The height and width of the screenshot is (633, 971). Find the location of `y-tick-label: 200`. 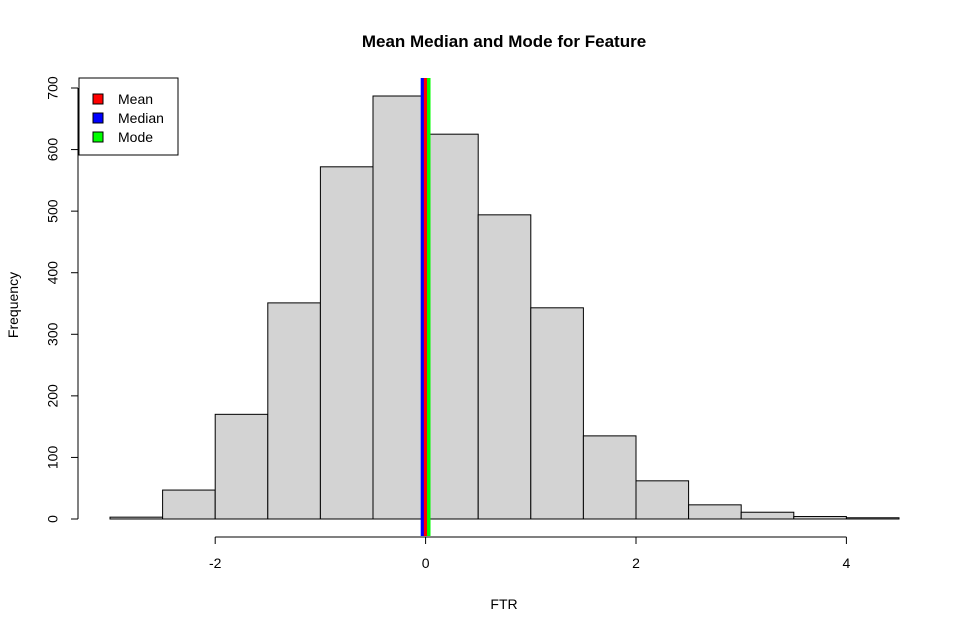

y-tick-label: 200 is located at coordinates (53, 396).